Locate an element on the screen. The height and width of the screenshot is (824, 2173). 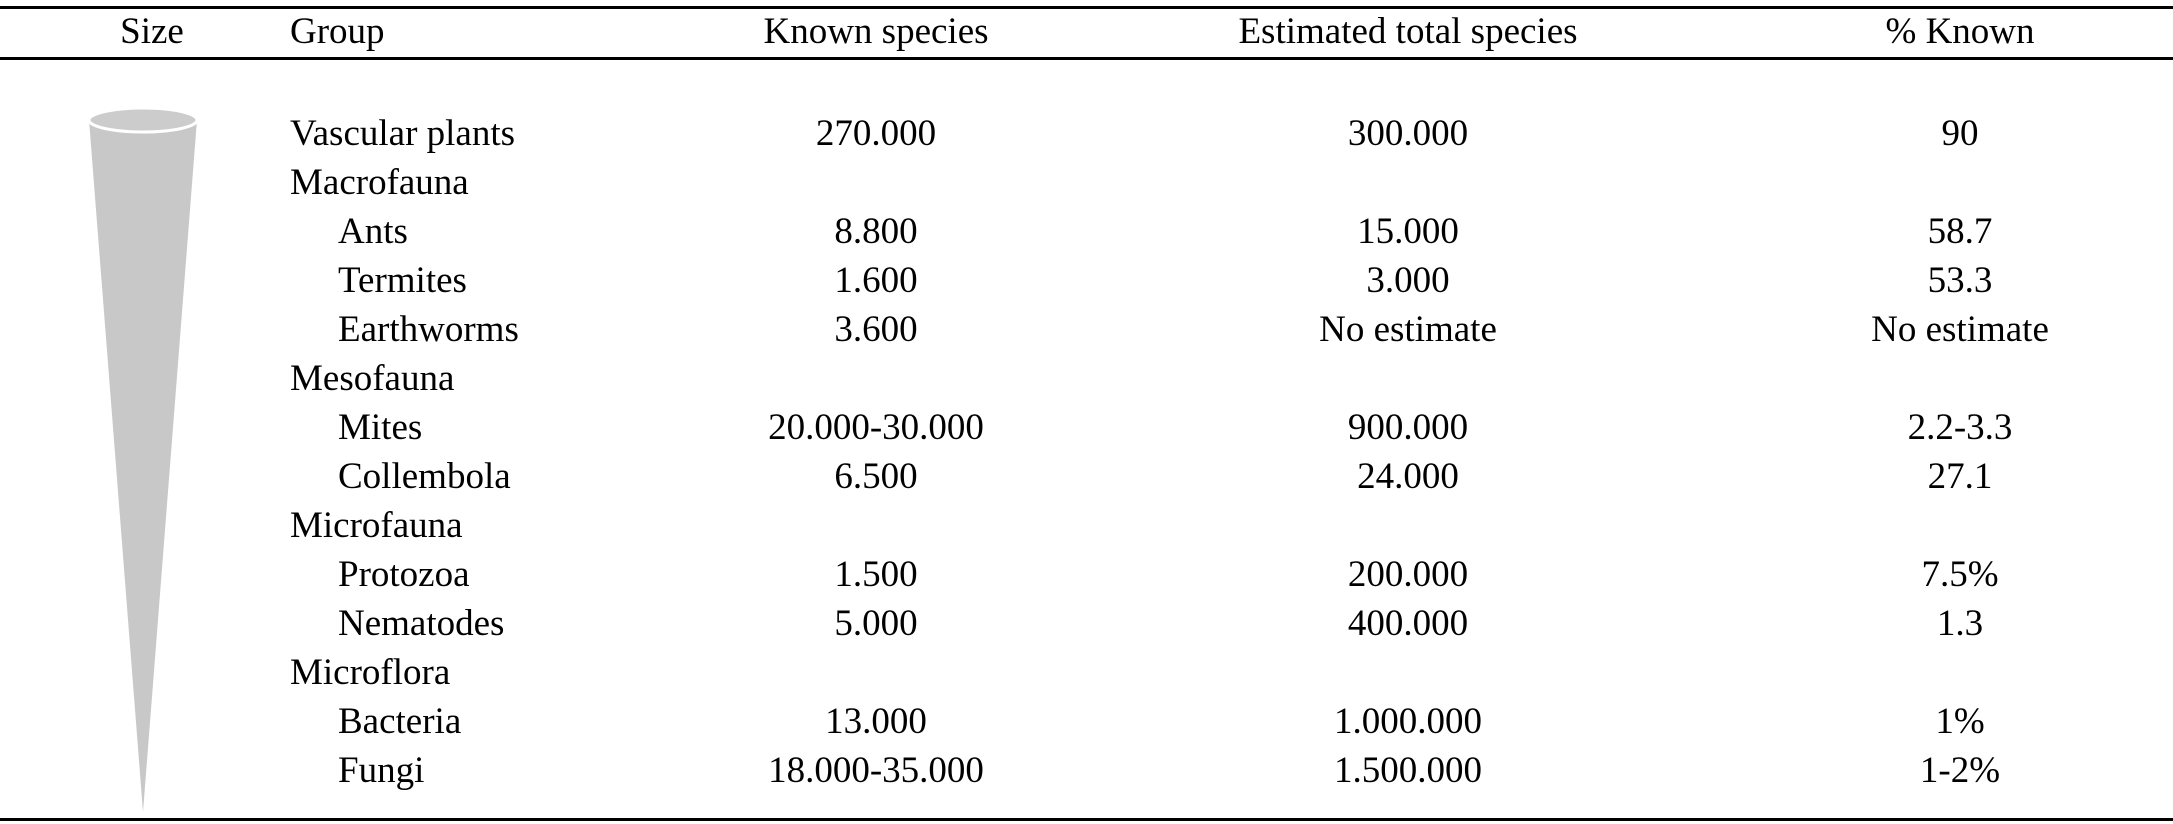
group-cell-subgroup: Earthworms is located at coordinates (428, 329).